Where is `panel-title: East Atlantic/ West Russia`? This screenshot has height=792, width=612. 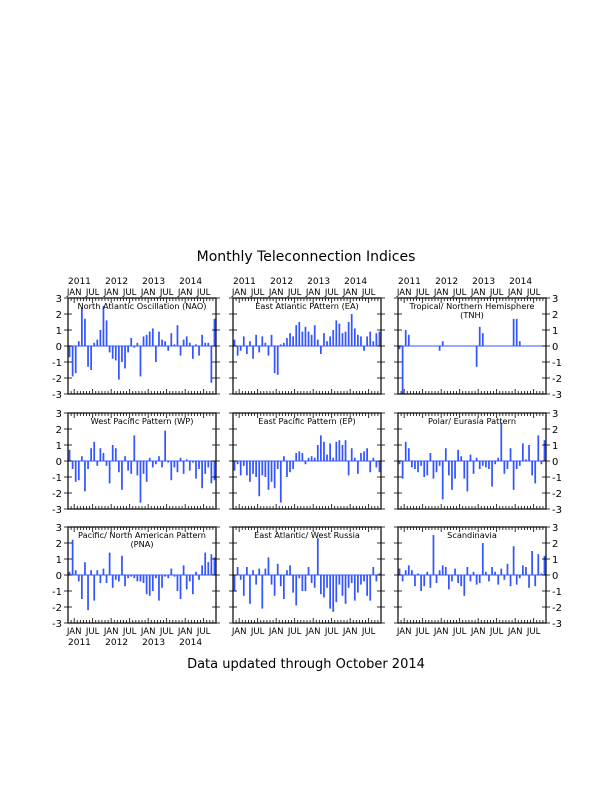
panel-title: East Atlantic/ West Russia is located at coordinates (307, 535).